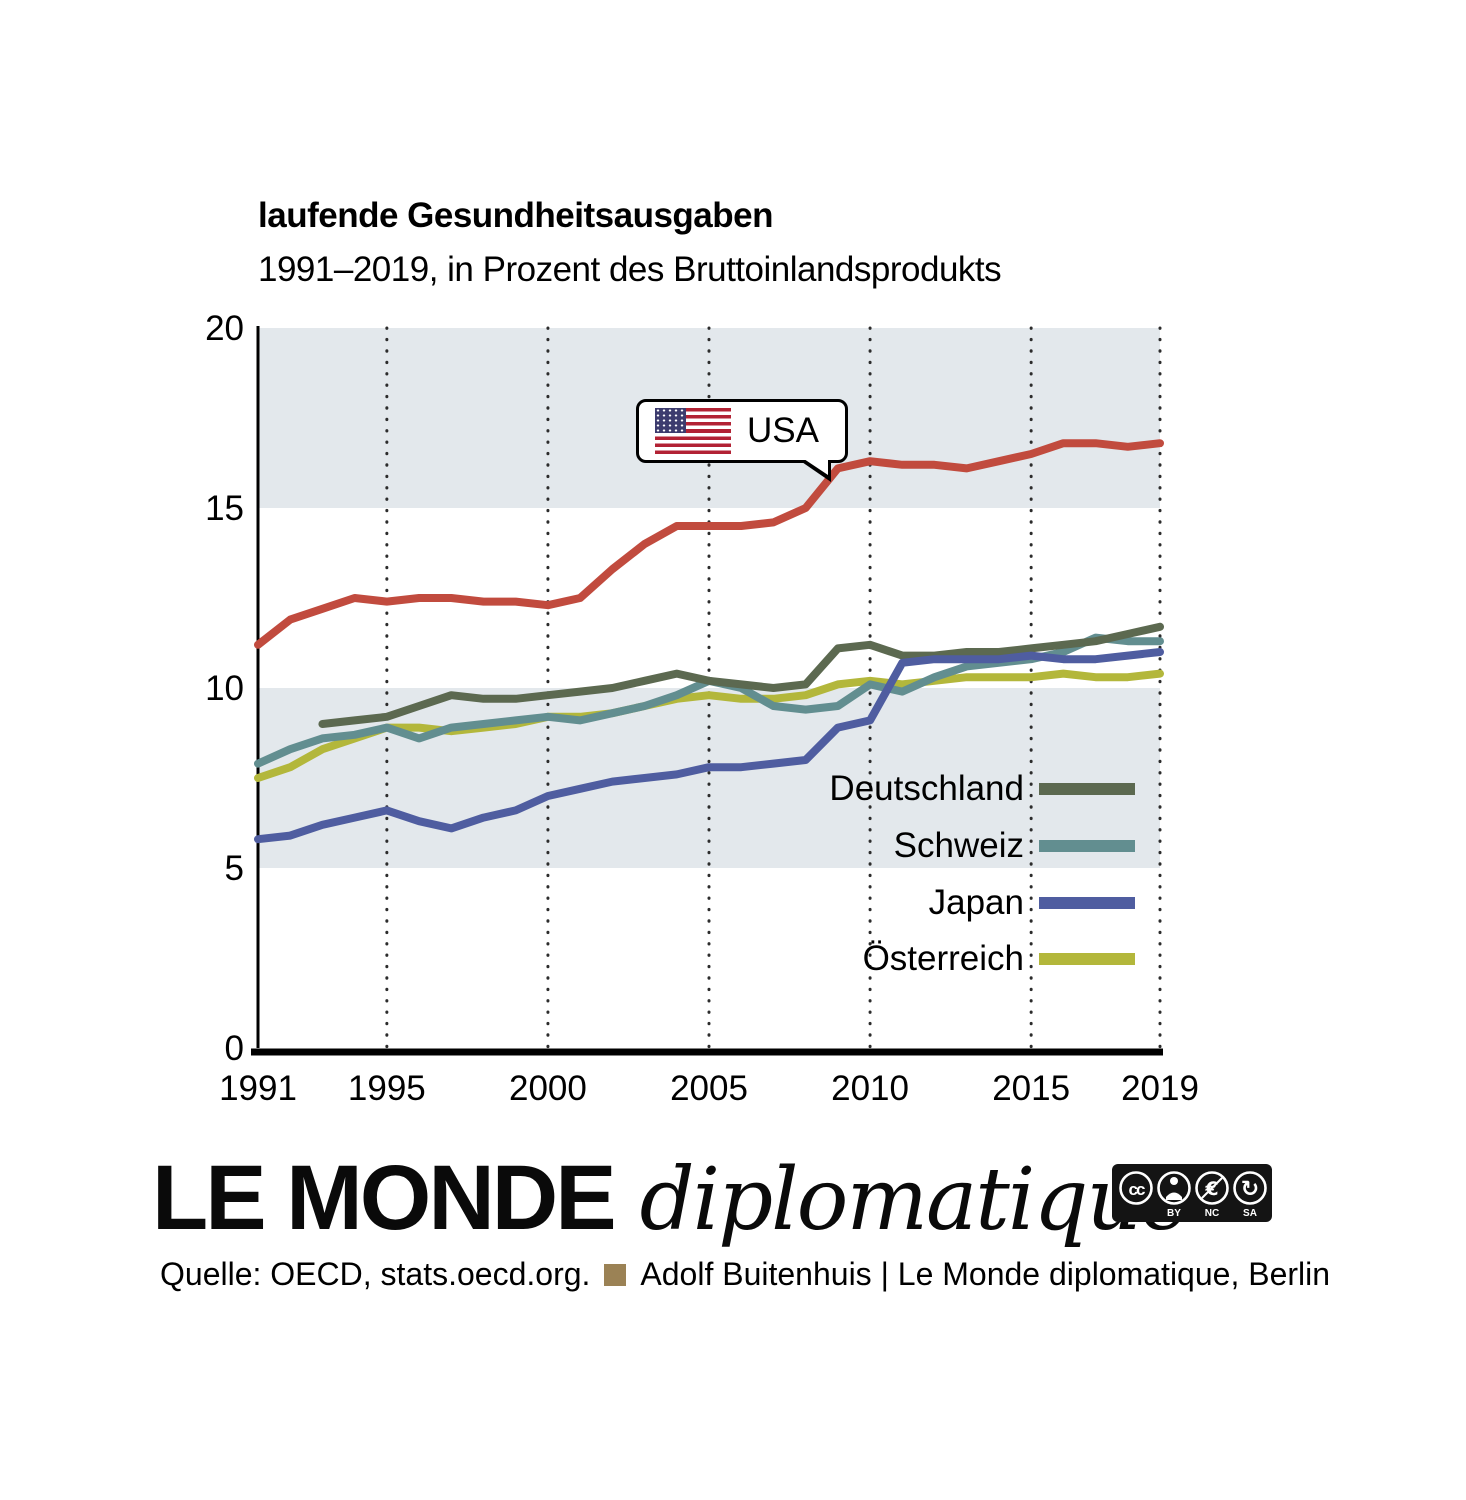 This screenshot has height=1500, width=1466. I want to click on logo-diplomatique: diplomatique, so click(915, 1200).